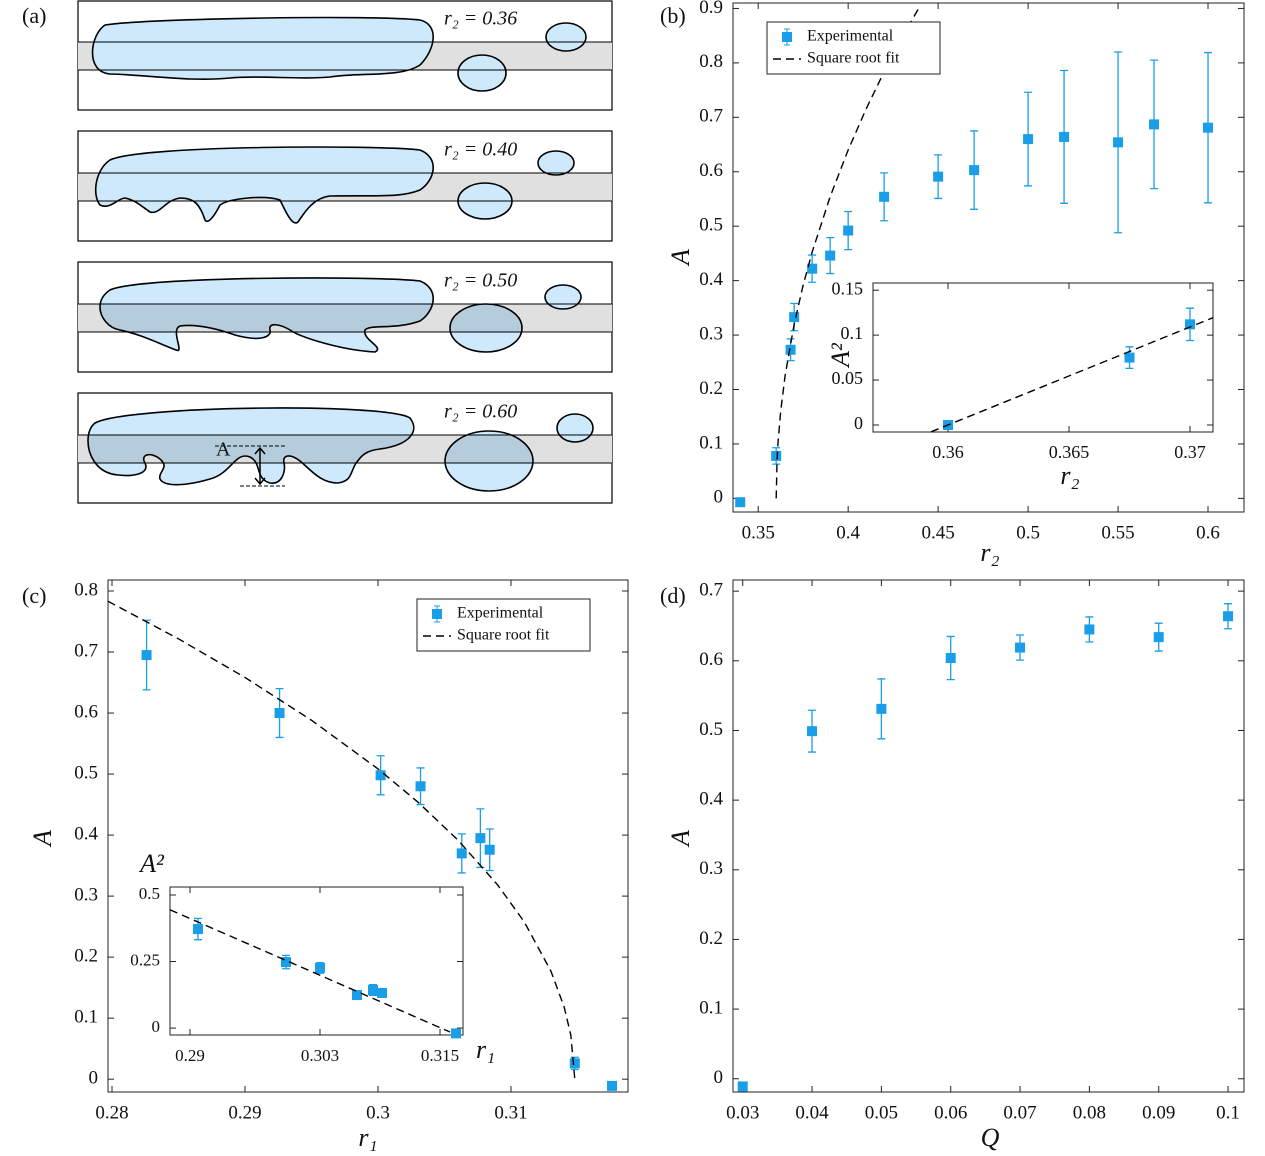 Image resolution: width=1265 pixels, height=1156 pixels. What do you see at coordinates (848, 532) in the screenshot?
I see `x-tick-label: 0.4` at bounding box center [848, 532].